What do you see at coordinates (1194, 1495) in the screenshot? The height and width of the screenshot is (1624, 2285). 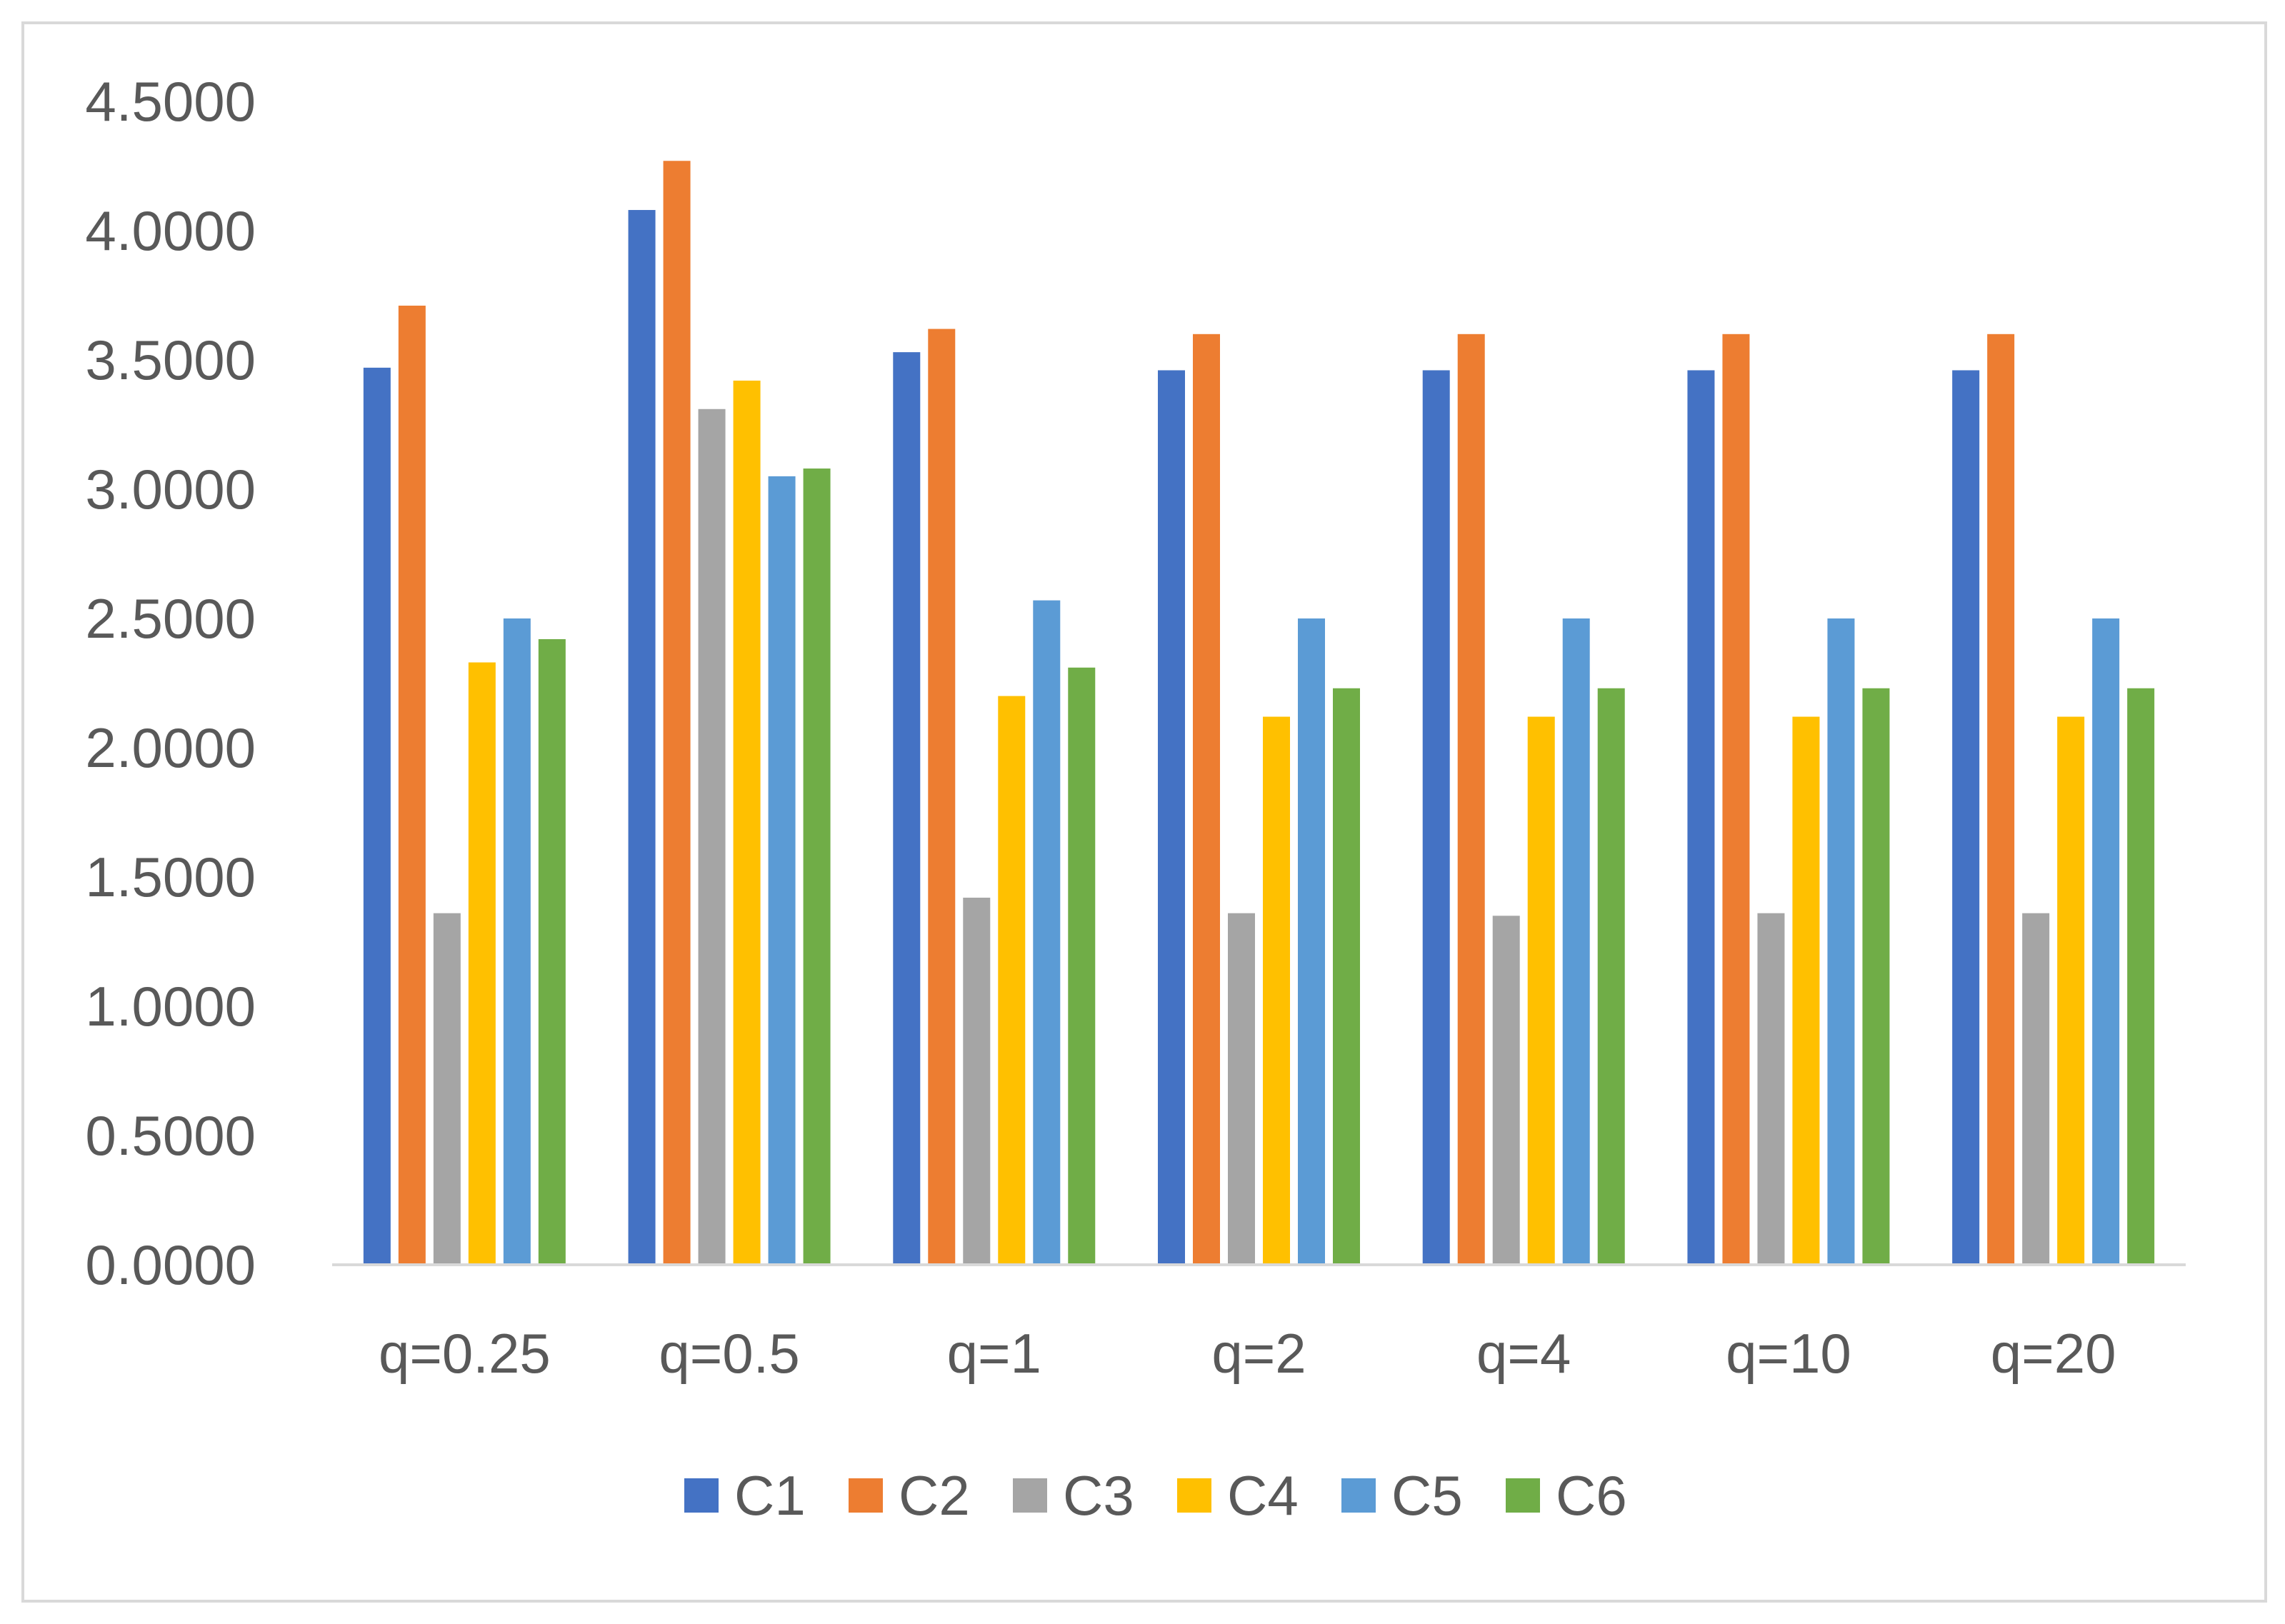 I see `legend-swatch-c4` at bounding box center [1194, 1495].